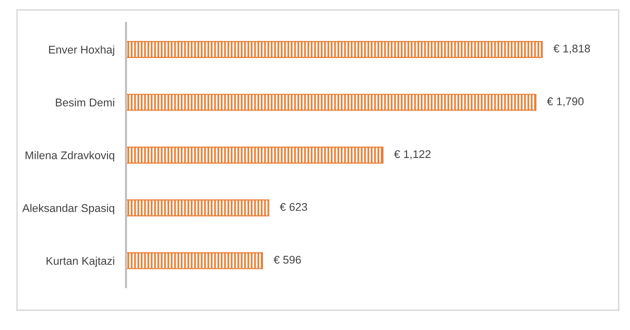 This screenshot has height=330, width=630. Describe the element at coordinates (294, 207) in the screenshot. I see `data-label: € 623` at that location.